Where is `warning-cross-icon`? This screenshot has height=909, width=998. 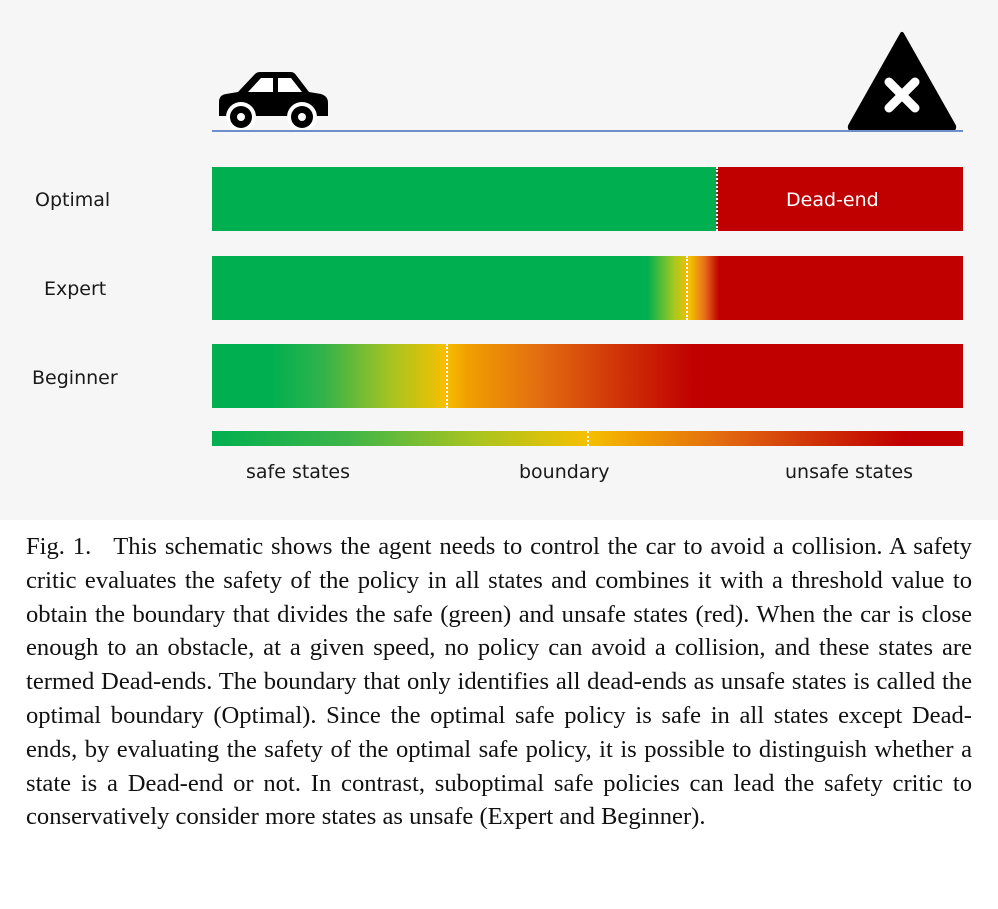 warning-cross-icon is located at coordinates (902, 82).